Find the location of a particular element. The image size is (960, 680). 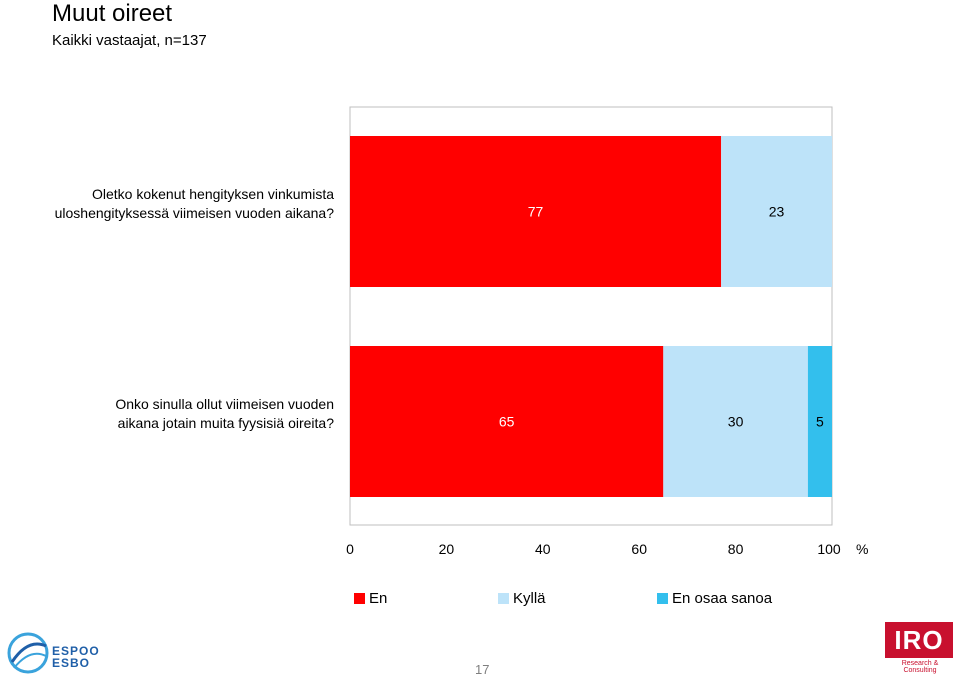

page-number: 17 is located at coordinates (482, 669).